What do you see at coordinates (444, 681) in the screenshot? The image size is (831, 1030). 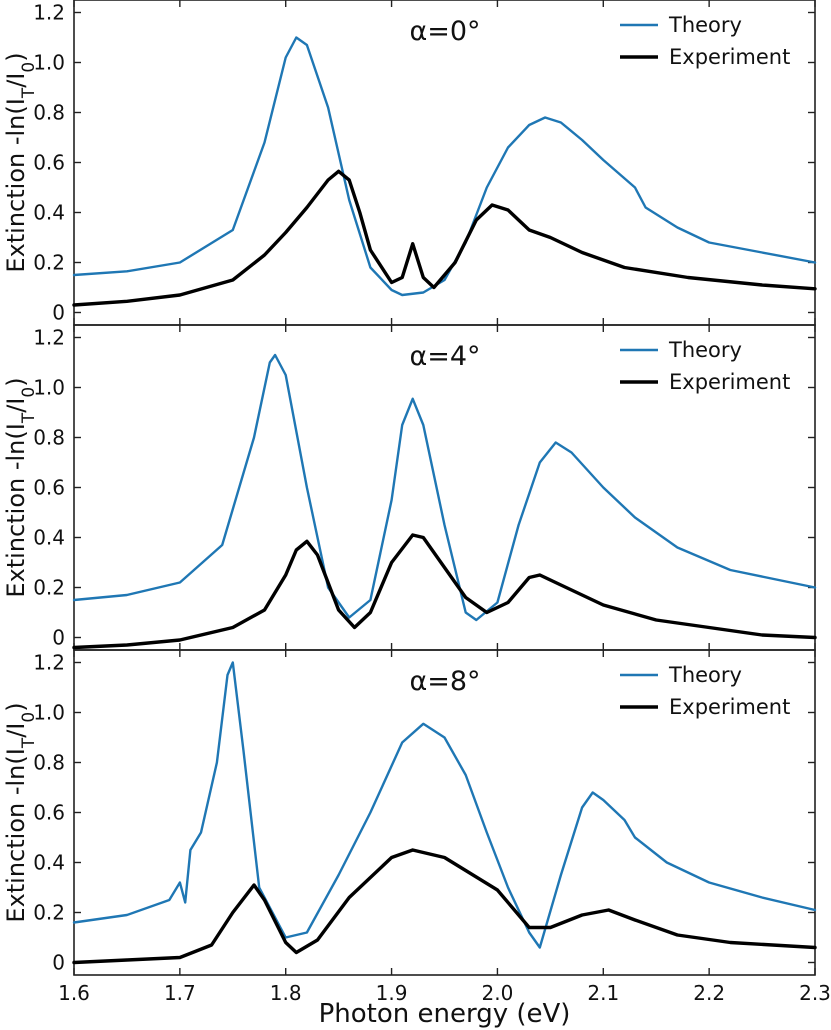 I see `panel-title: α=8°` at bounding box center [444, 681].